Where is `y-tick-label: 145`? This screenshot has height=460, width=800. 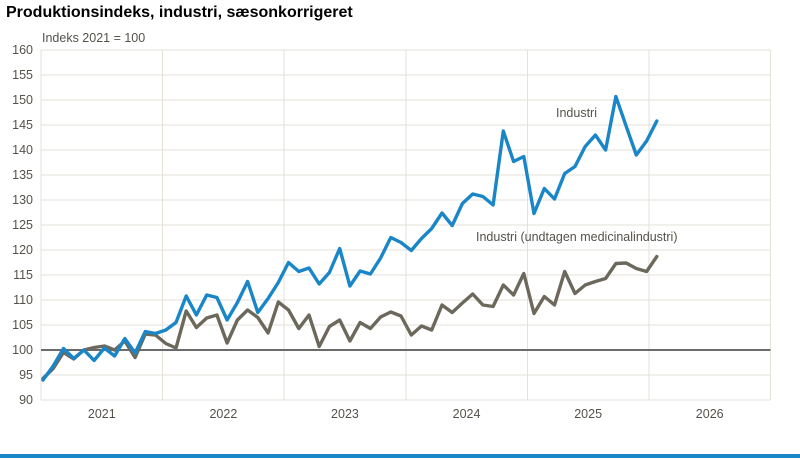 y-tick-label: 145 is located at coordinates (22, 125).